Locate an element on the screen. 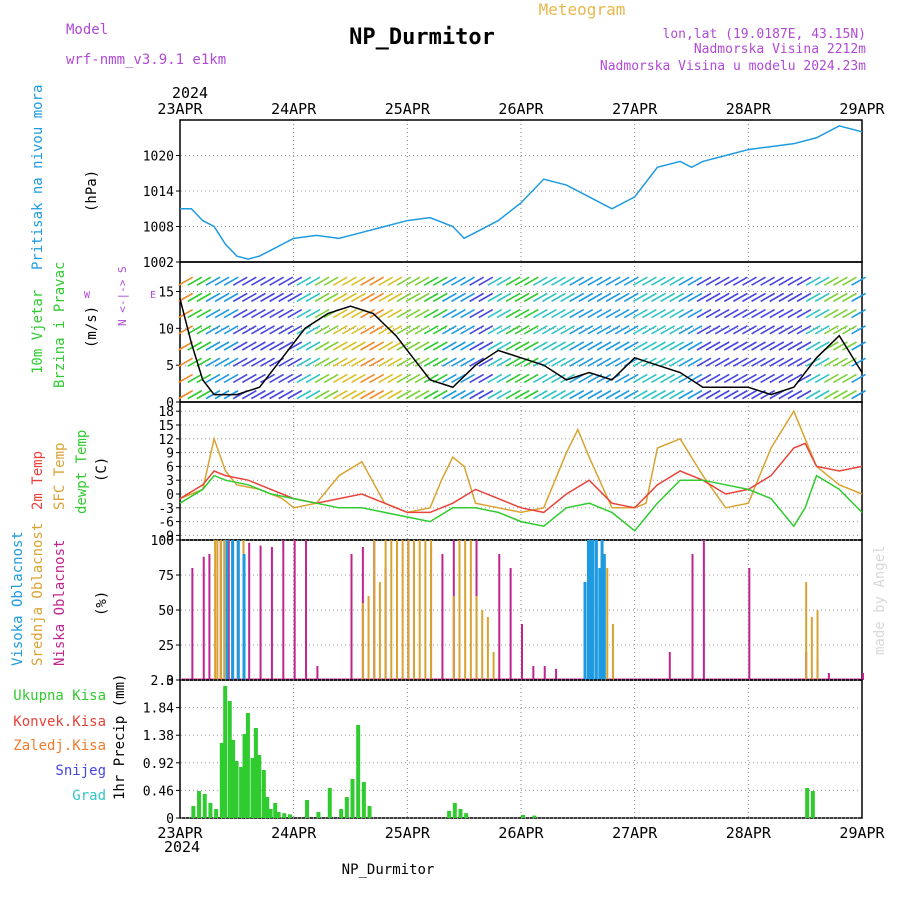  pressure-panel: 1002 1008 1014 1020 is located at coordinates (503, 195).